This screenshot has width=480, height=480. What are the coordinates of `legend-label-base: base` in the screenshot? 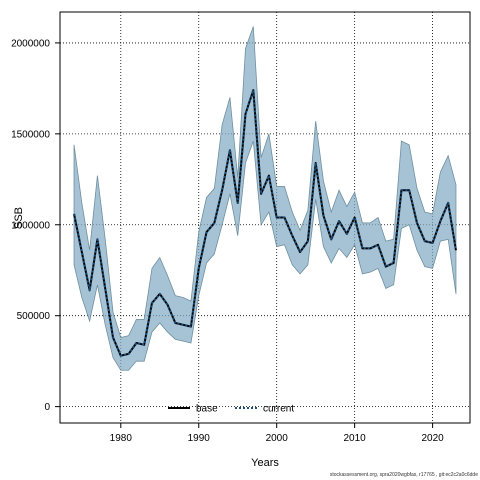 It's located at (207, 409).